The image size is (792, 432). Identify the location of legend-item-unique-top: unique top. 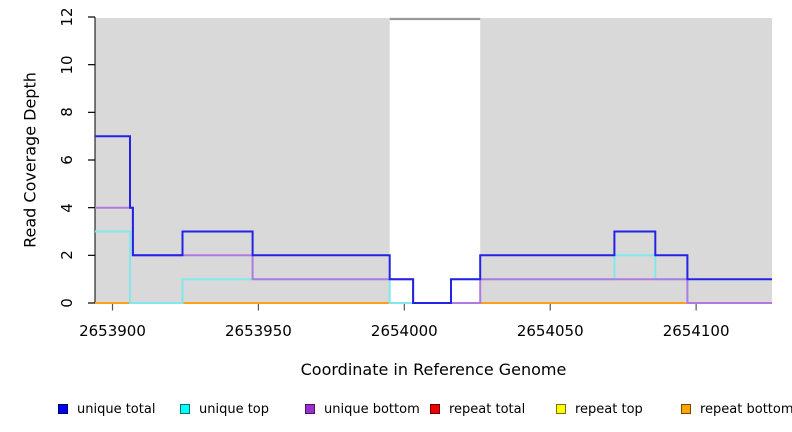
(225, 409).